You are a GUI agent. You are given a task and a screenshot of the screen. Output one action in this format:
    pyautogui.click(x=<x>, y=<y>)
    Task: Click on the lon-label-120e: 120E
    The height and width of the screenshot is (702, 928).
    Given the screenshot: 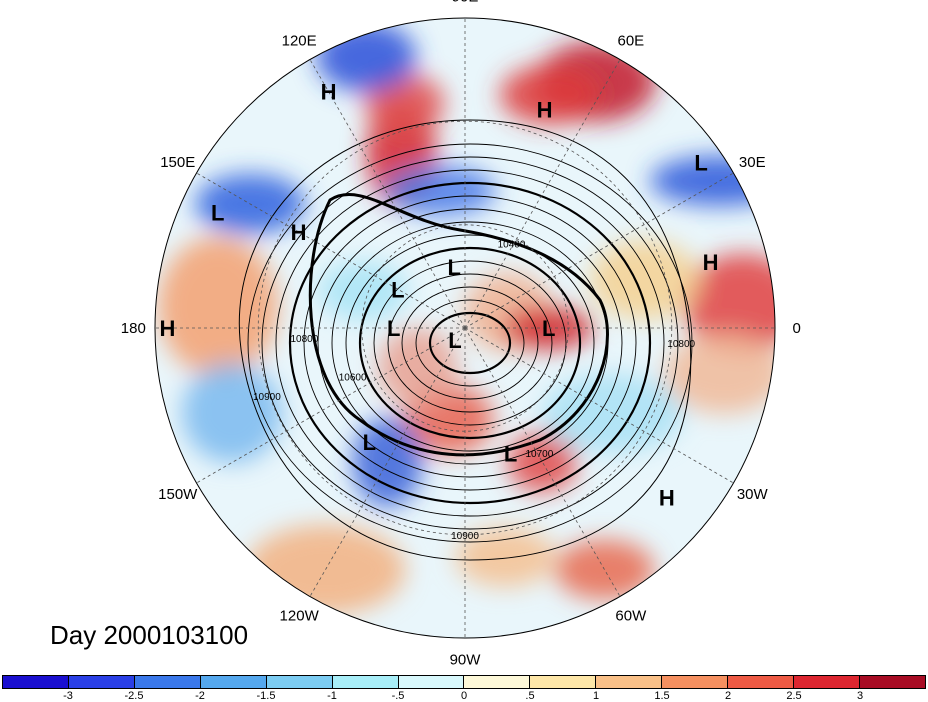 What is the action you would take?
    pyautogui.click(x=299, y=41)
    